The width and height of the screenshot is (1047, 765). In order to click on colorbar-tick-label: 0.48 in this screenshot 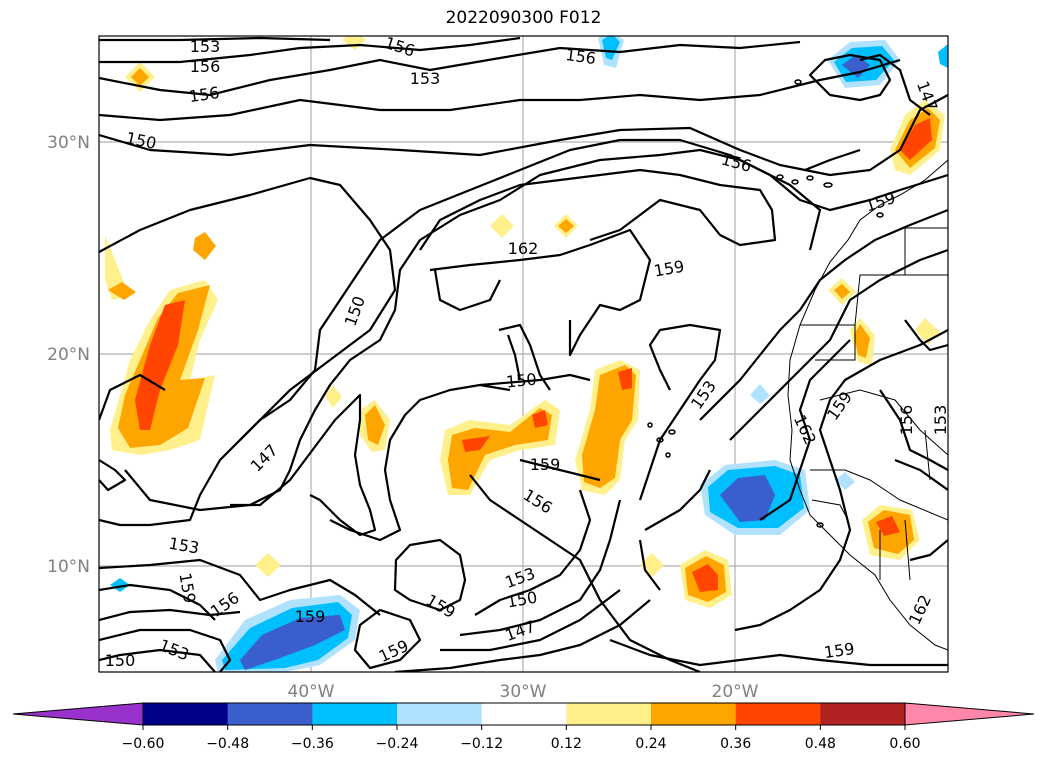, I will do `click(820, 744)`.